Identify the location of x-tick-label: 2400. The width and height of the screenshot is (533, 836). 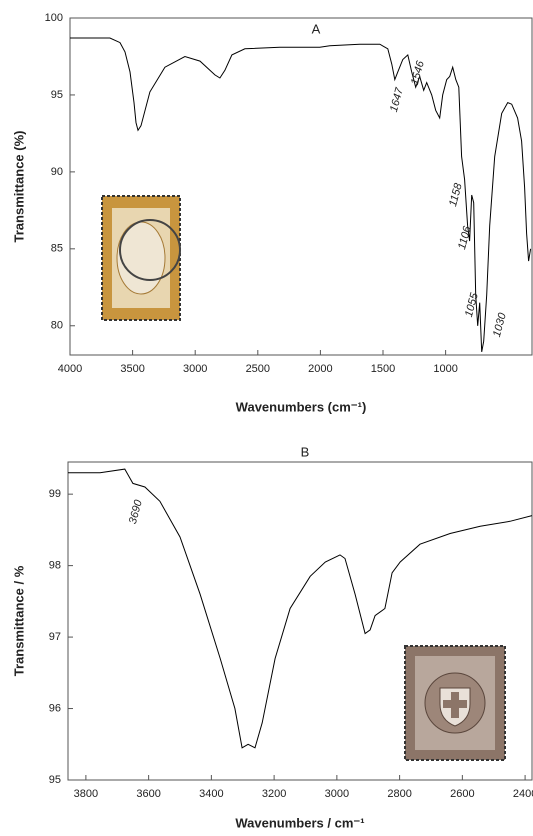
(523, 794).